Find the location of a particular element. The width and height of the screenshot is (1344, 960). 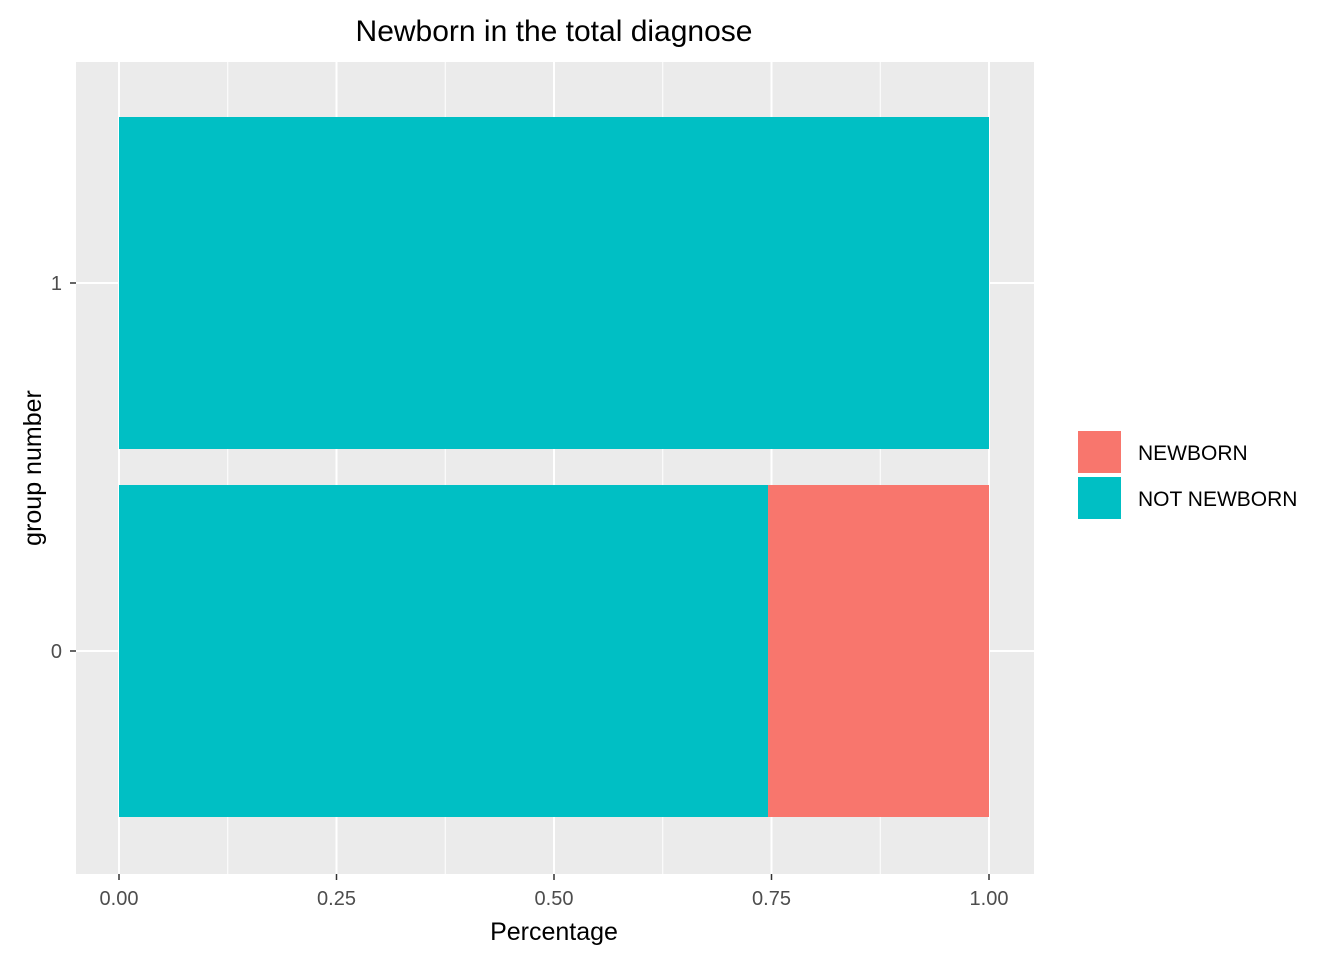

x-tick-label: 0.75 is located at coordinates (771, 899).